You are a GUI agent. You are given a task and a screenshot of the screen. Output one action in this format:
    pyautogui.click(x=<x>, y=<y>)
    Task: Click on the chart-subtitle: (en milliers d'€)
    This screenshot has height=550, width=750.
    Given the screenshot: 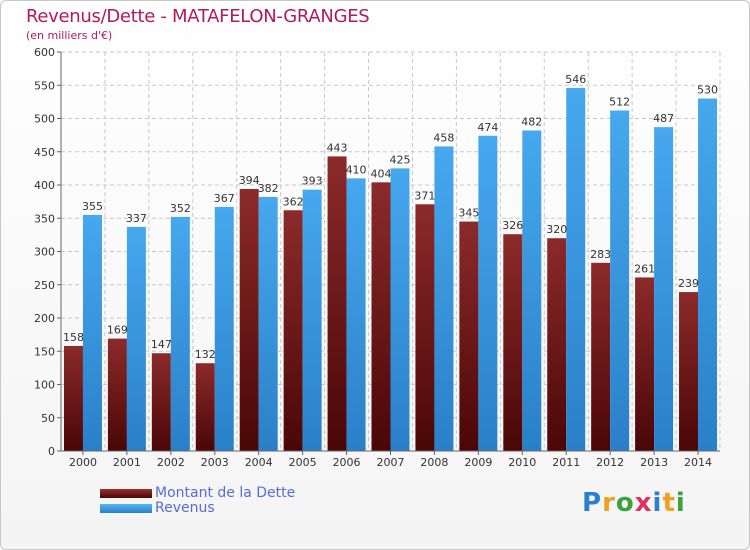 What is the action you would take?
    pyautogui.click(x=69, y=35)
    